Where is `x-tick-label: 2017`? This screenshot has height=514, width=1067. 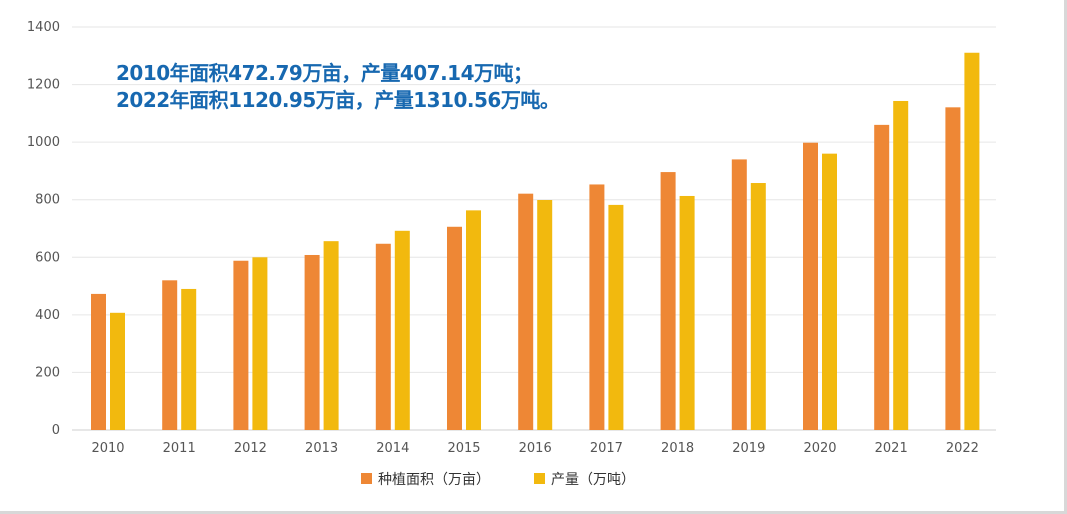
x-tick-label: 2017 is located at coordinates (606, 448).